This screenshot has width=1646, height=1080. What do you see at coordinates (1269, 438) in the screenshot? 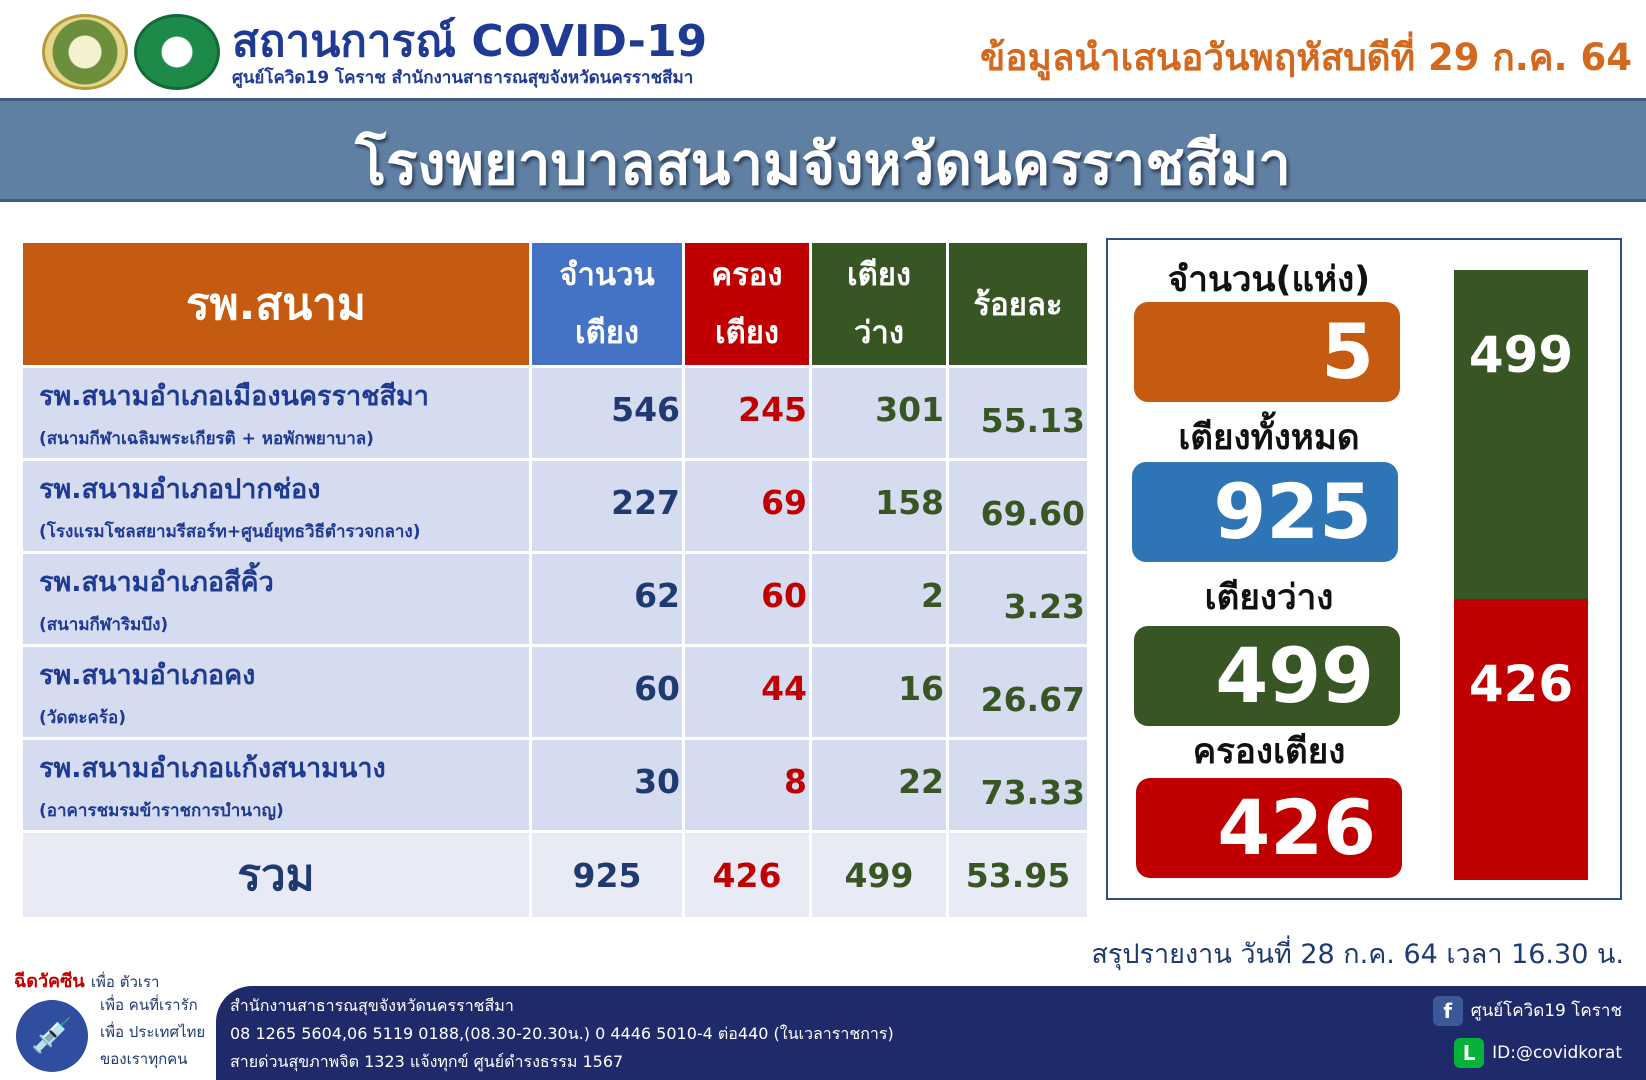
I see `total-beds-label: เตียงทั้งหมด` at bounding box center [1269, 438].